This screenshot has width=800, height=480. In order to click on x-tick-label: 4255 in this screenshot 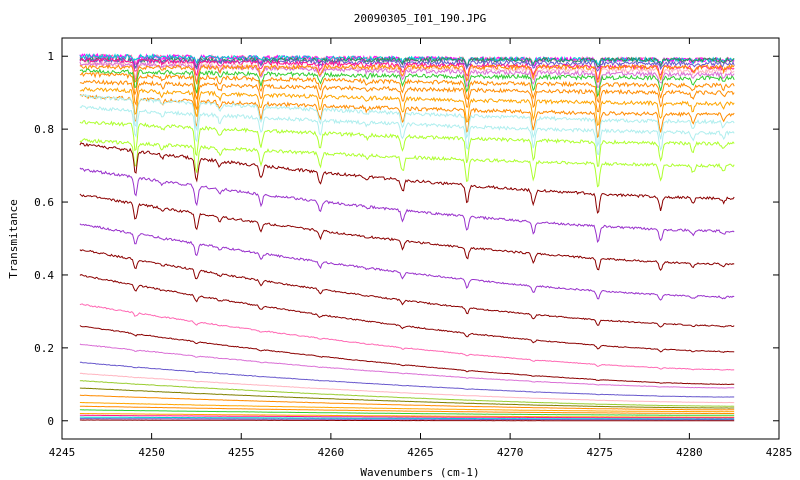, I will do `click(241, 452)`.